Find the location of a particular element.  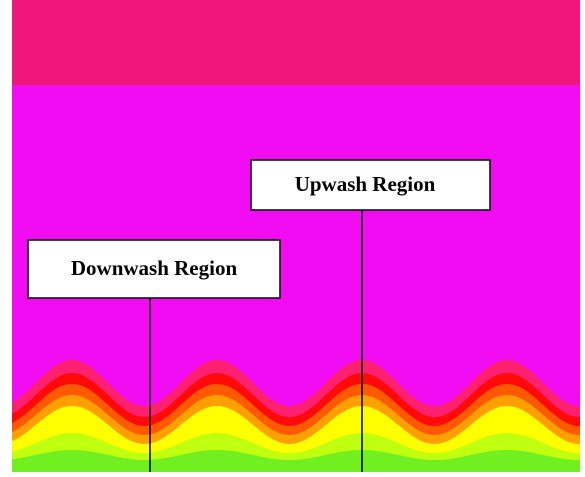

upwash-box is located at coordinates (370, 185).